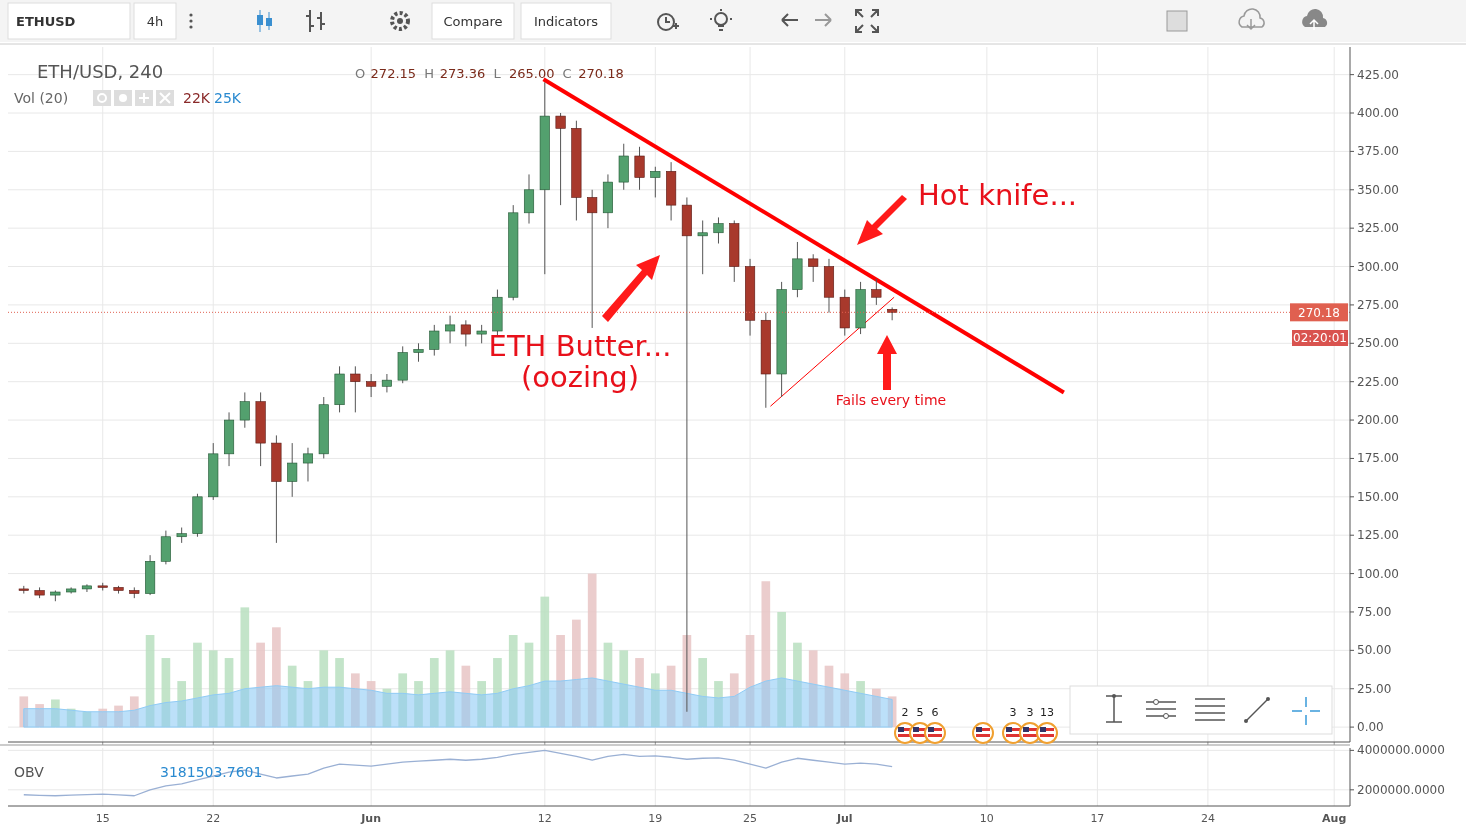 Image resolution: width=1466 pixels, height=831 pixels. Describe the element at coordinates (1378, 496) in the screenshot. I see `y-tick-label: 150.00` at that location.